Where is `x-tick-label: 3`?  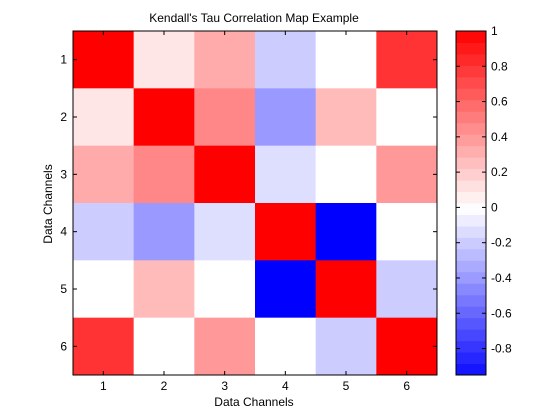
x-tick-label: 3 is located at coordinates (224, 386).